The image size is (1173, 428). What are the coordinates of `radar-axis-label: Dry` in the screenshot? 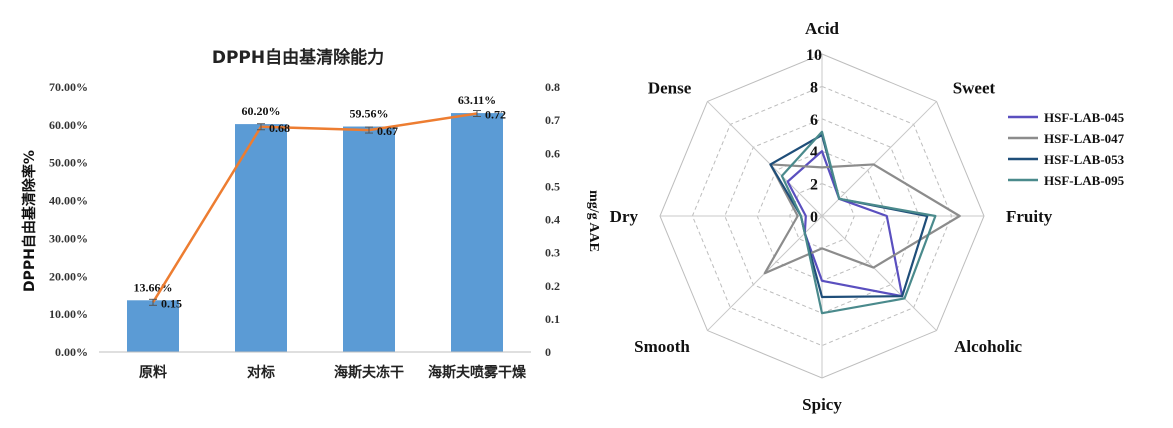 It's located at (624, 216).